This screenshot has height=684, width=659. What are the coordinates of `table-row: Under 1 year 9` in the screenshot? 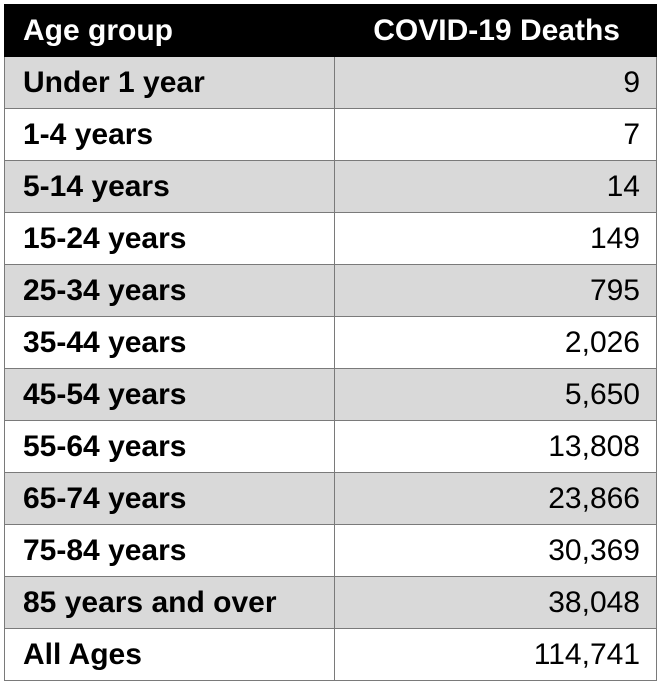 It's located at (330, 82).